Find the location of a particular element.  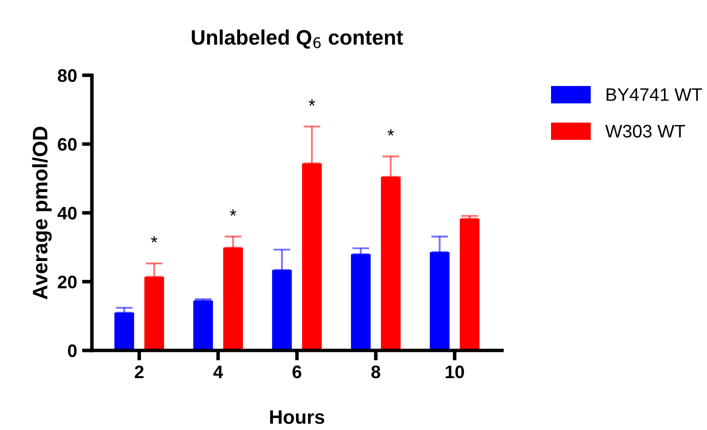

x-tick-label: 2 is located at coordinates (139, 372).